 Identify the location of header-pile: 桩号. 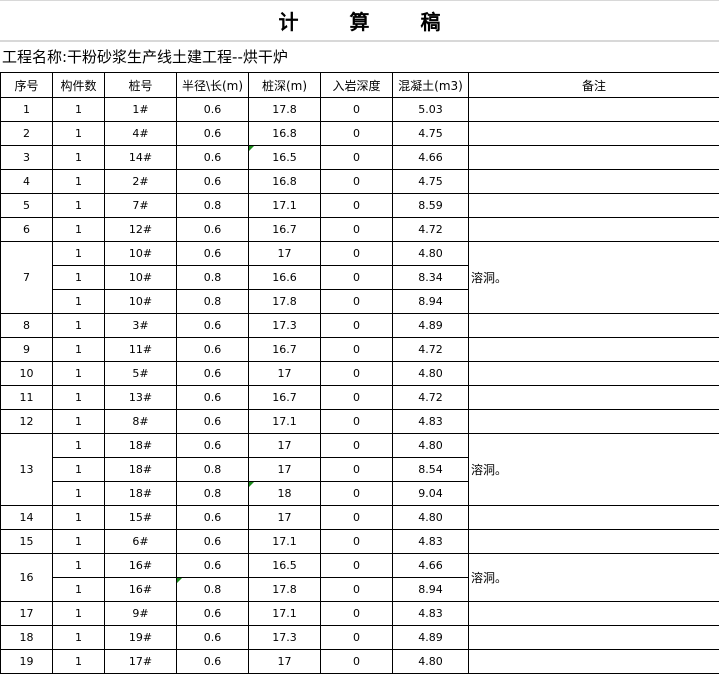
(141, 85).